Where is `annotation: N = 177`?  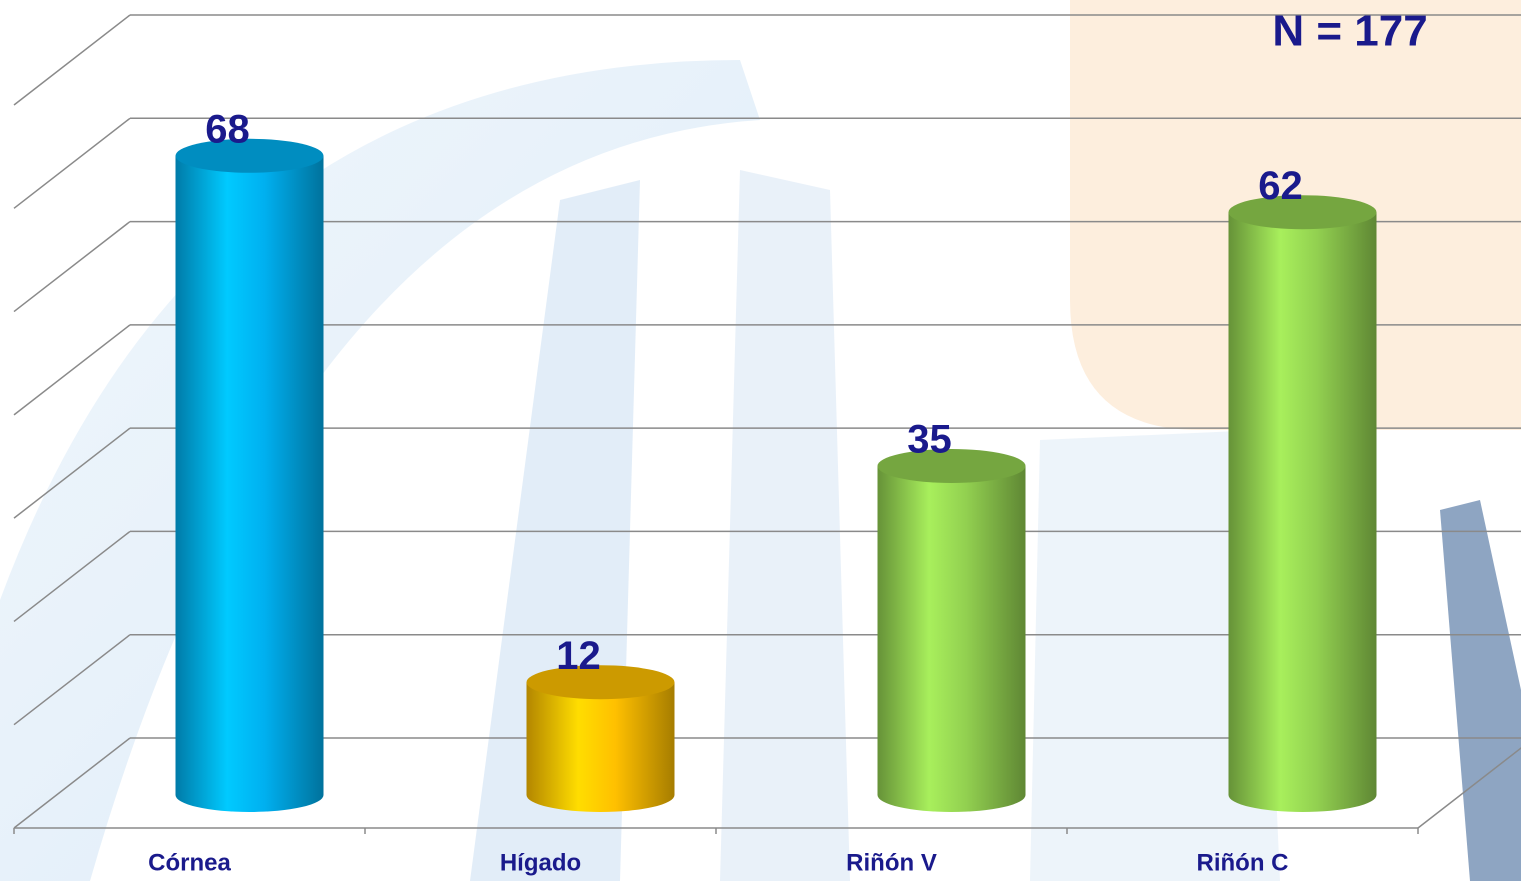
annotation: N = 177 is located at coordinates (1349, 31).